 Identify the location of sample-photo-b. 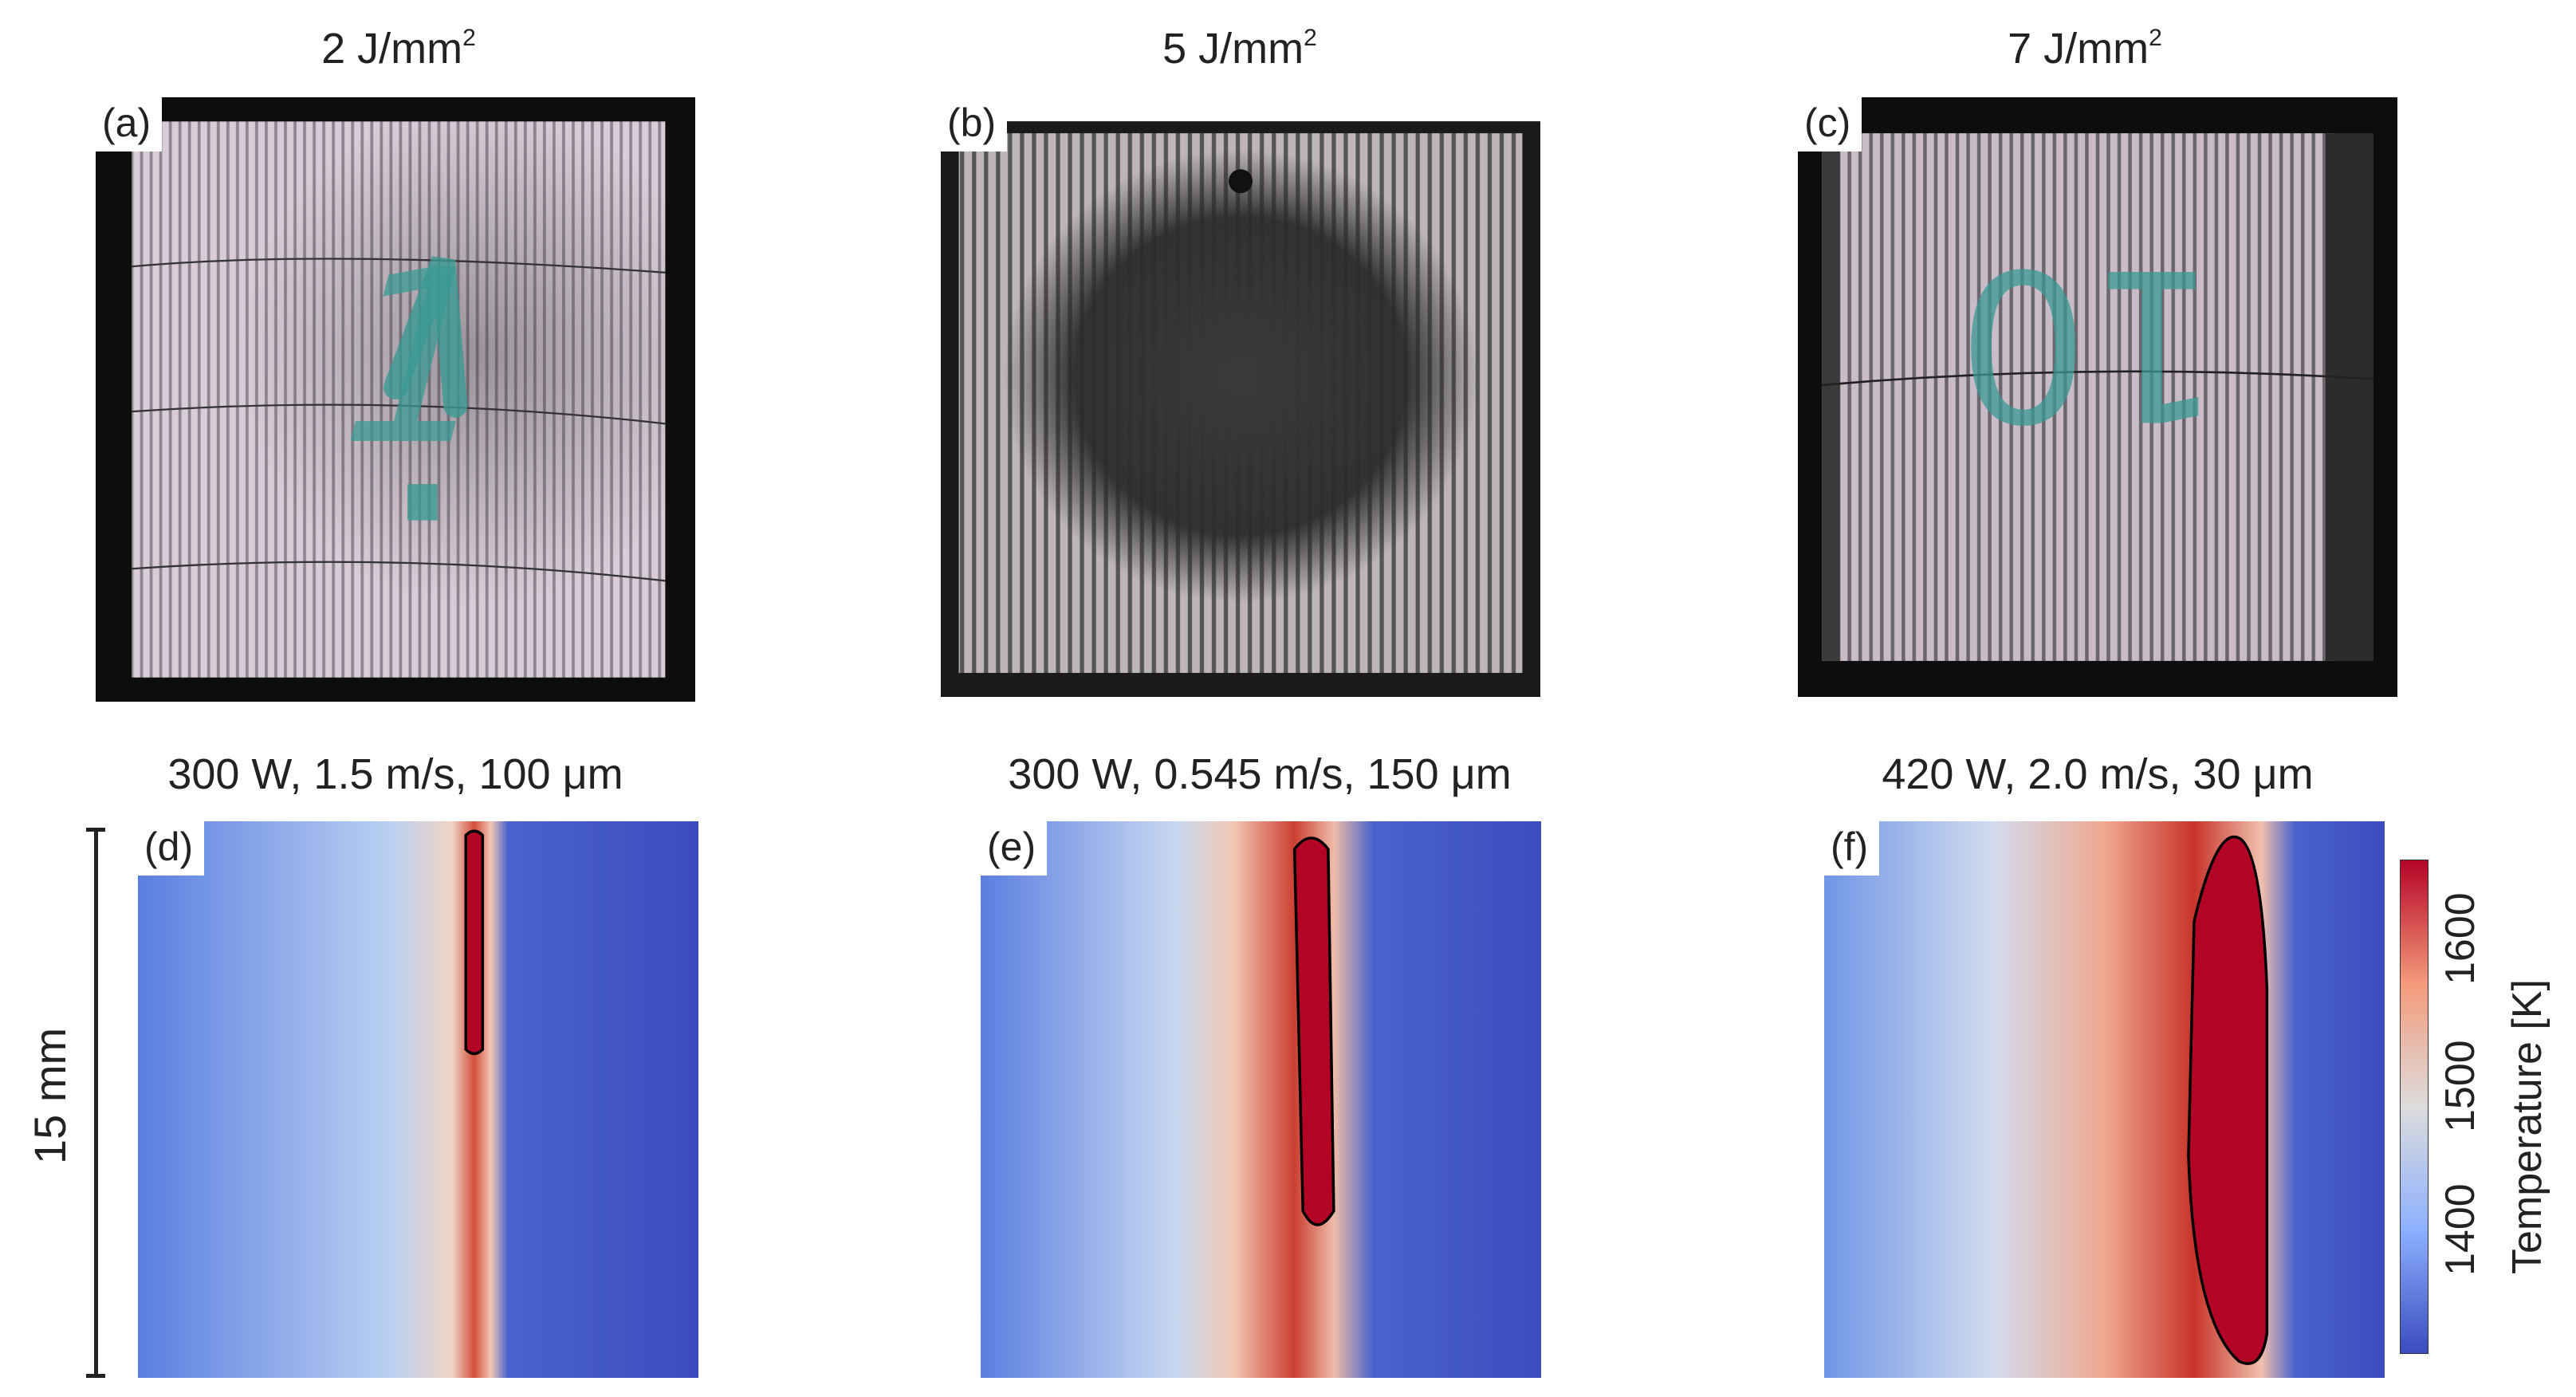
(1240, 397).